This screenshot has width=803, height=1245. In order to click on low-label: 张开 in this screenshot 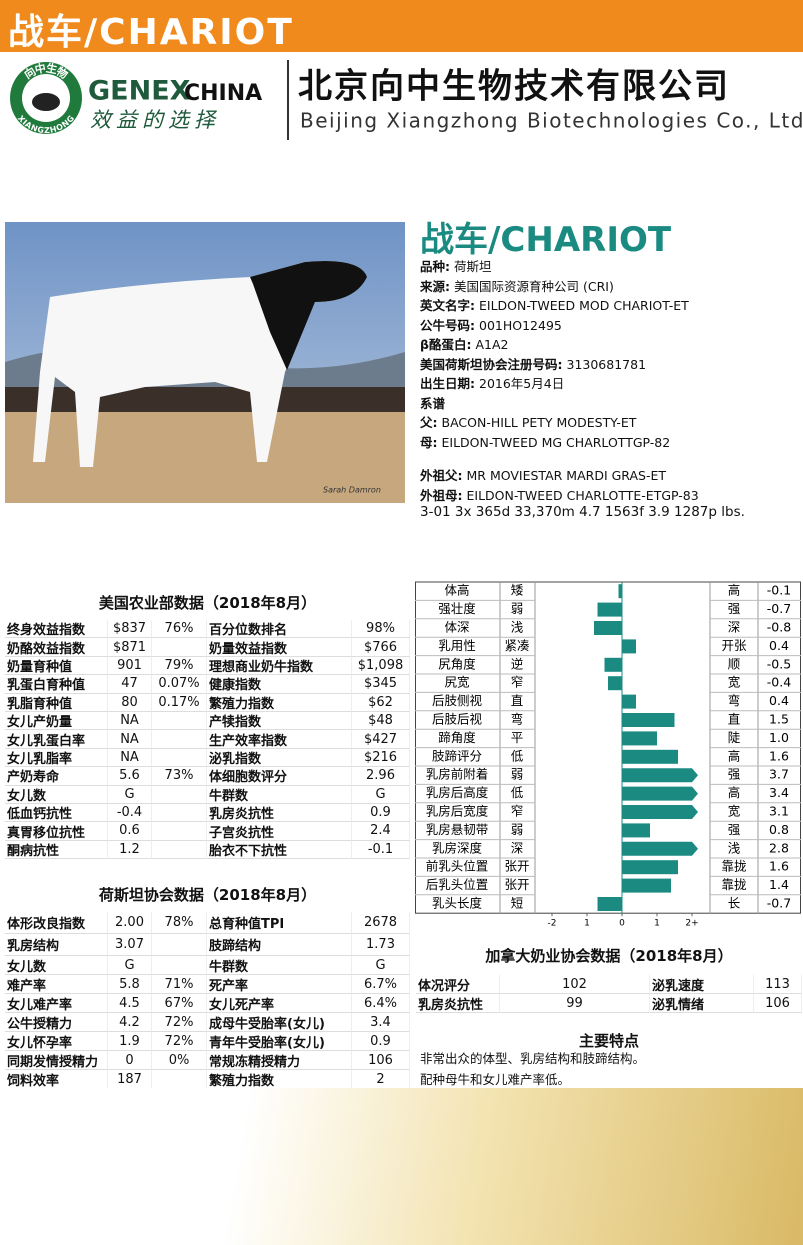, I will do `click(516, 884)`.